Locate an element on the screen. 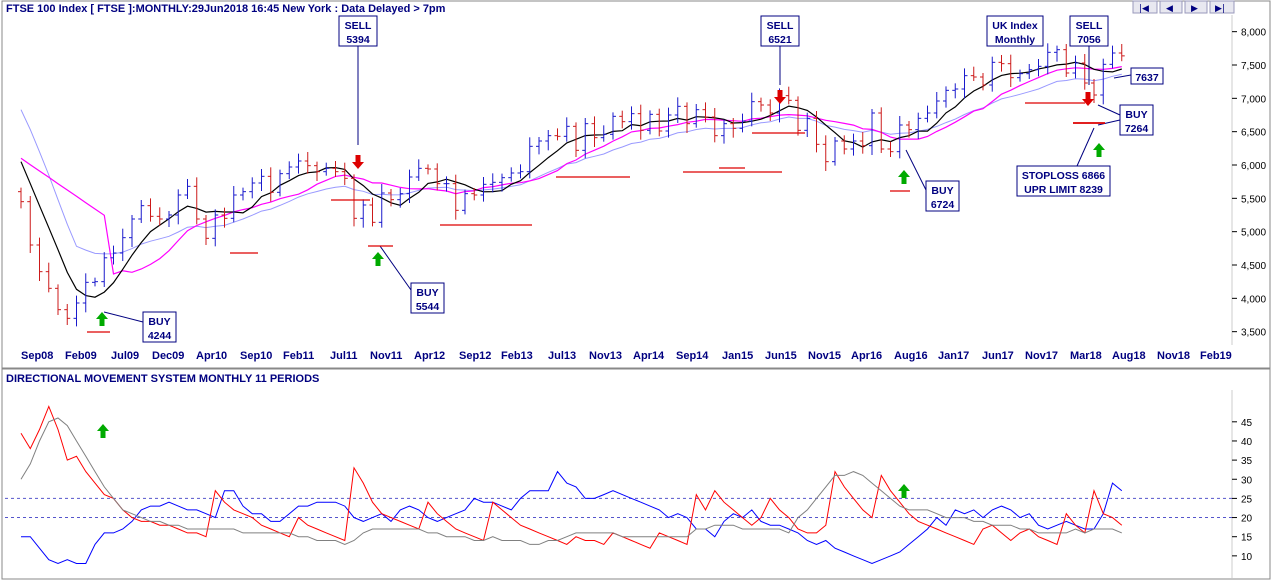 The image size is (1273, 581). x-tick-label: Nov17 is located at coordinates (1041, 356).